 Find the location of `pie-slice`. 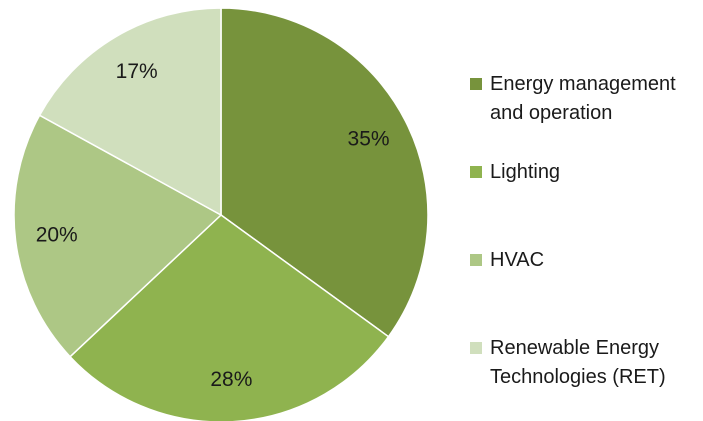

pie-slice is located at coordinates (130, 112).